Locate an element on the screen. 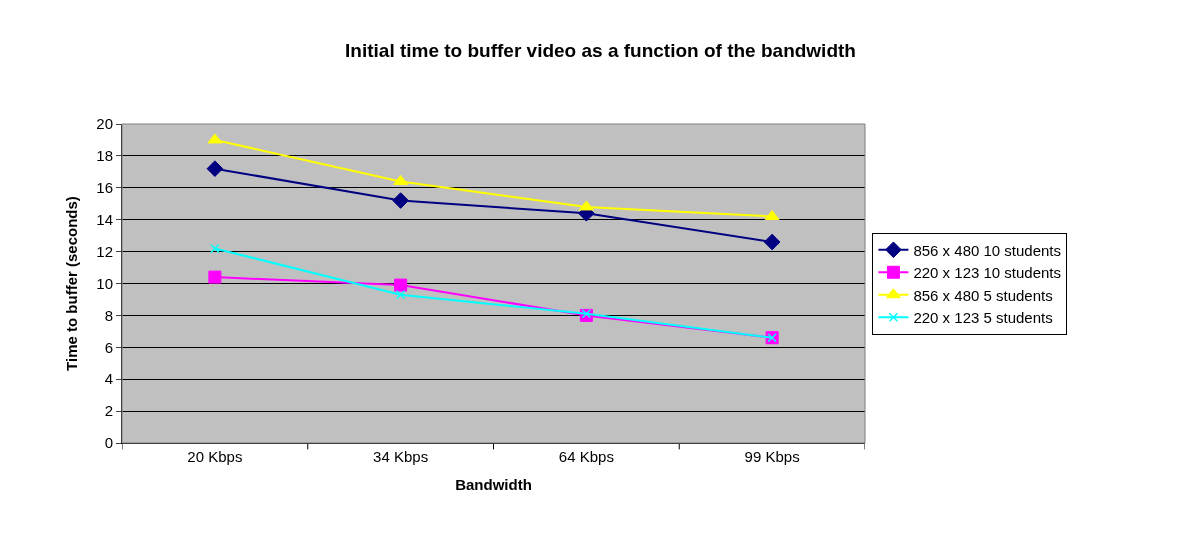  chart-title: Initial time to buffer video as a function of the bandwidth is located at coordinates (600, 50).